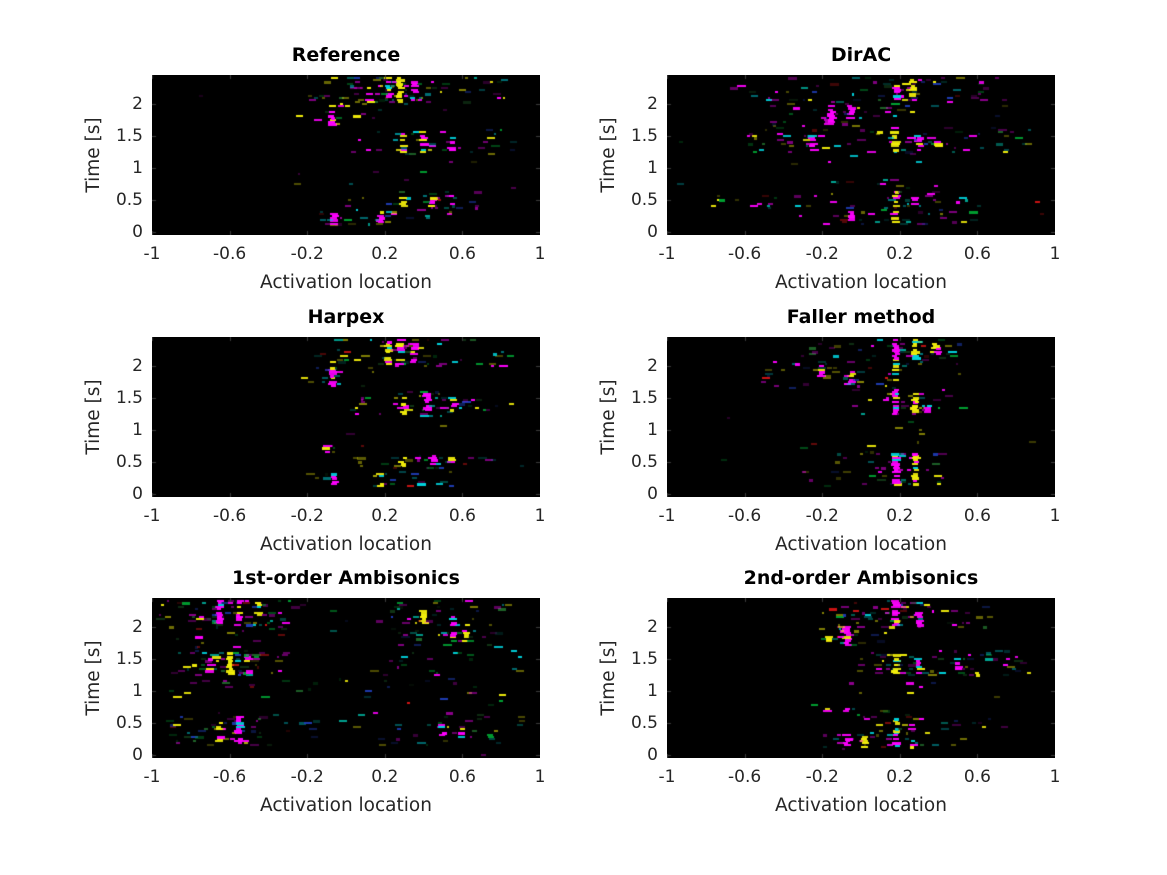 The height and width of the screenshot is (875, 1167). I want to click on panel-title: Faller method, so click(861, 317).